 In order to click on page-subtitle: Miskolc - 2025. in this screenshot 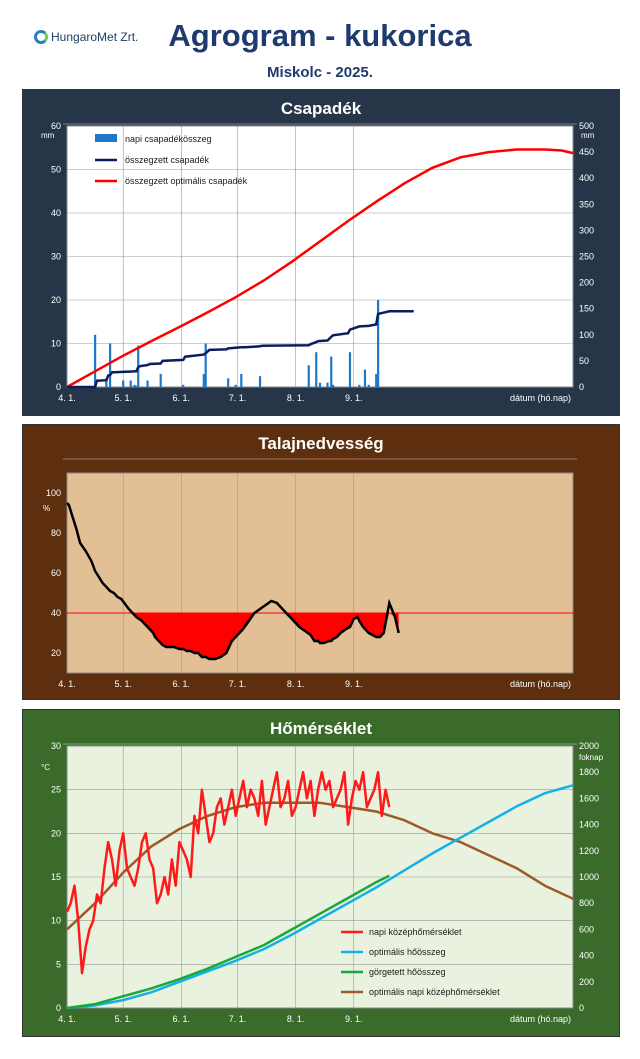, I will do `click(320, 72)`.